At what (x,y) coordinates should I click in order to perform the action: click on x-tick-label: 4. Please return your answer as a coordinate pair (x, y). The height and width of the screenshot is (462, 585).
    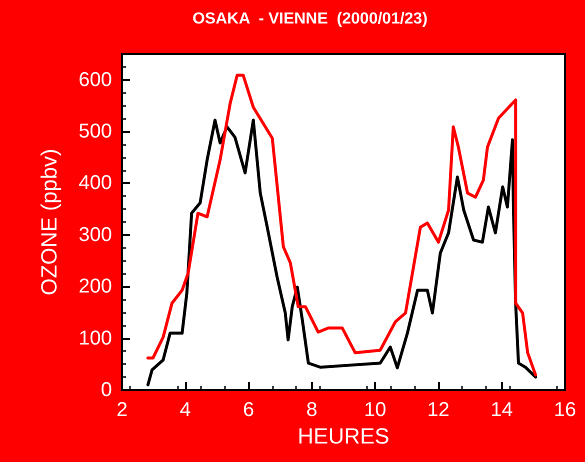
    Looking at the image, I should click on (185, 410).